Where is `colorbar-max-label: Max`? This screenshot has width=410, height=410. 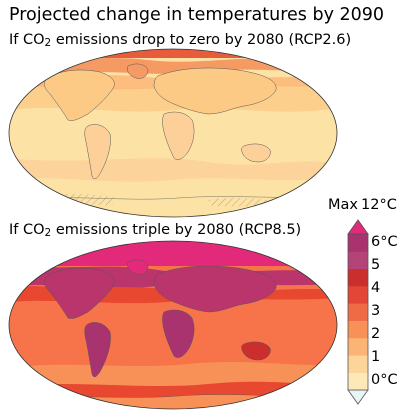
colorbar-max-label: Max is located at coordinates (343, 205).